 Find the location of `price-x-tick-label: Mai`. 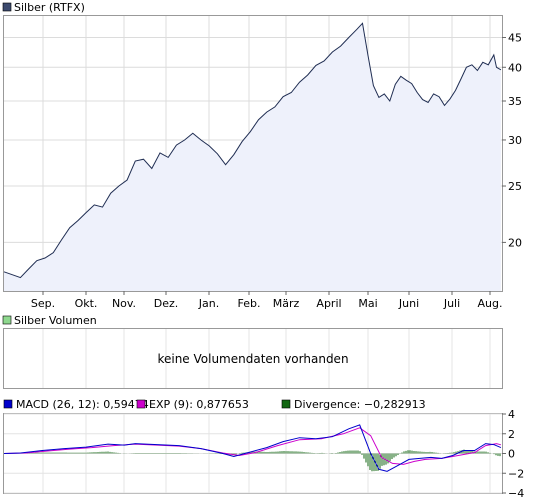

price-x-tick-label: Mai is located at coordinates (367, 303).